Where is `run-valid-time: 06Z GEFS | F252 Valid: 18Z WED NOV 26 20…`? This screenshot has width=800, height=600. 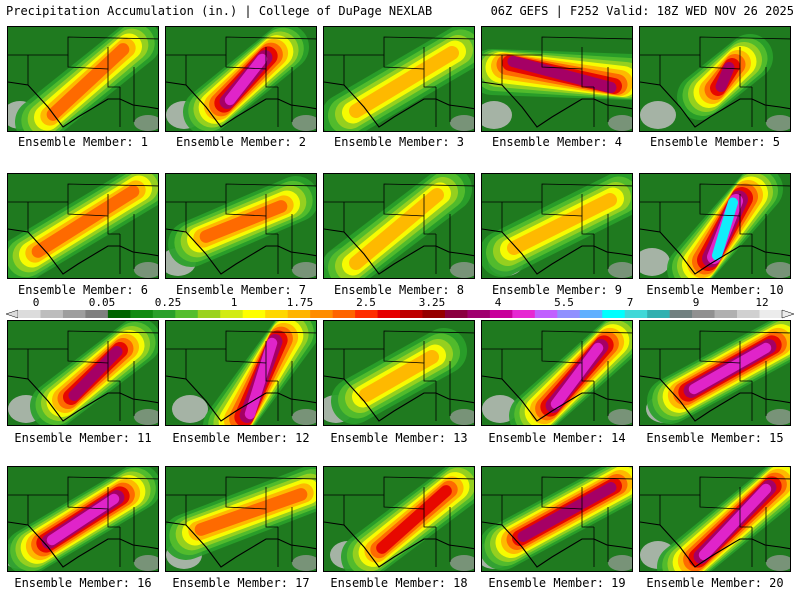 run-valid-time: 06Z GEFS | F252 Valid: 18Z WED NOV 26 20… is located at coordinates (642, 11).